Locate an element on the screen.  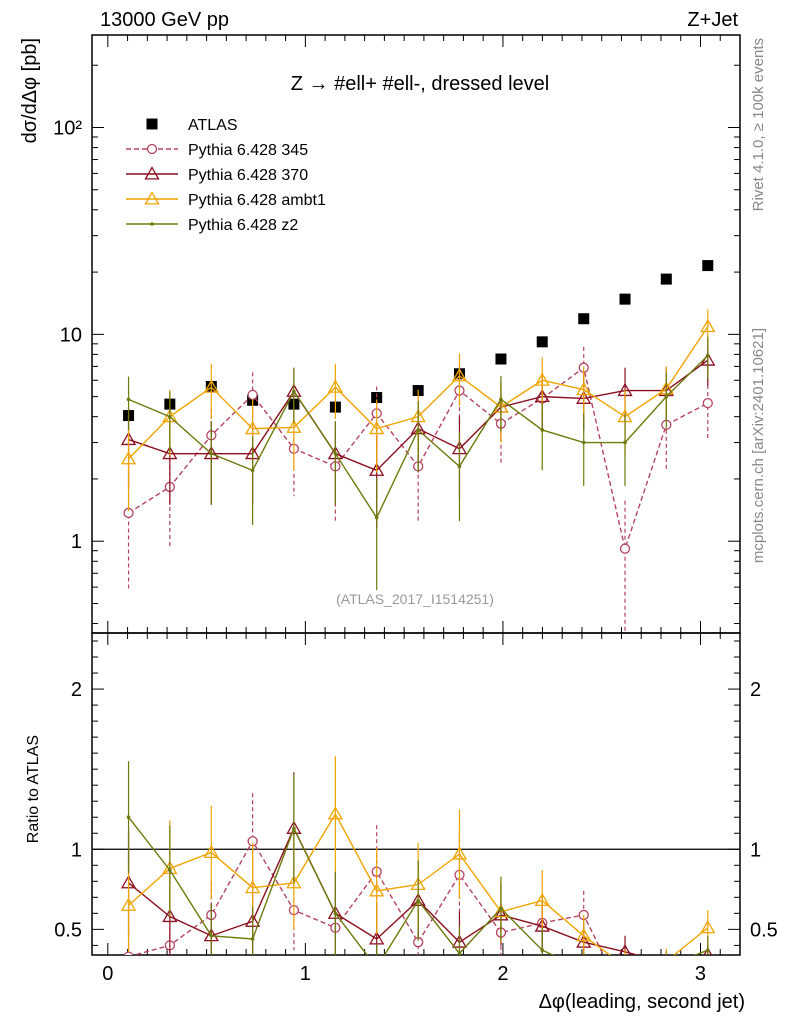
legend-entry: Pythia 6.428 345 is located at coordinates (217, 150).